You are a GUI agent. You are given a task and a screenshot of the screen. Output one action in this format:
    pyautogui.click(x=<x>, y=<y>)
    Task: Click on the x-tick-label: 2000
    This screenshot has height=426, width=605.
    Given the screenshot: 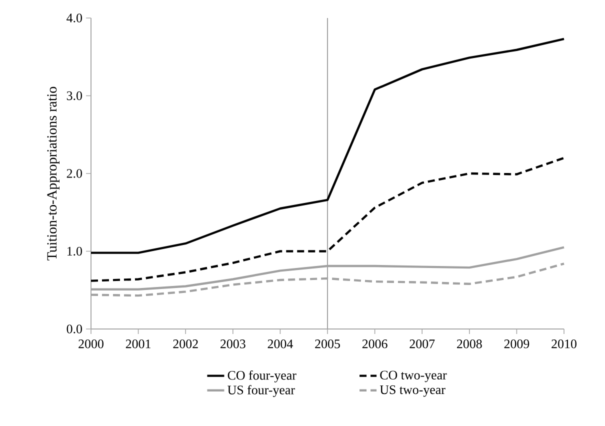 What is the action you would take?
    pyautogui.click(x=91, y=344)
    